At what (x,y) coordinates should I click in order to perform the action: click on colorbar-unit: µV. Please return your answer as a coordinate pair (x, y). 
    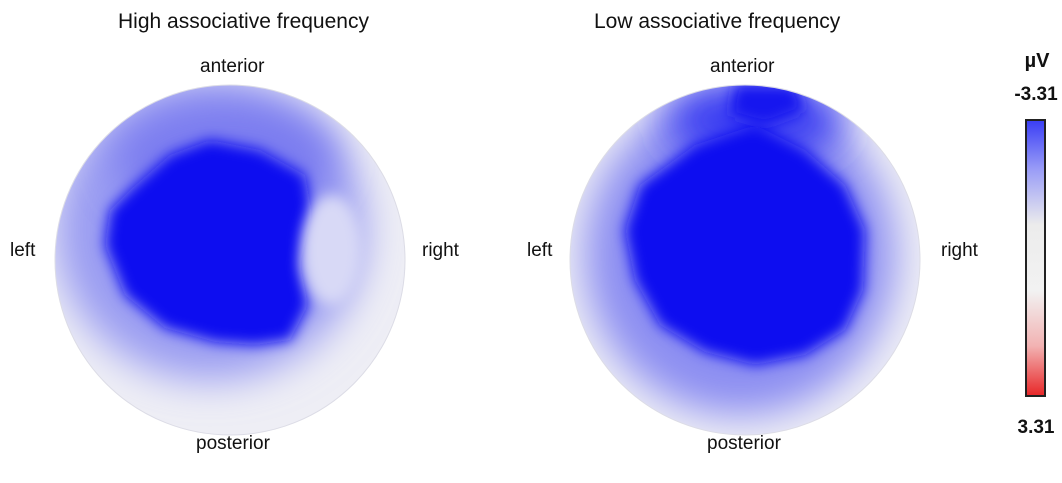
    Looking at the image, I should click on (1037, 61).